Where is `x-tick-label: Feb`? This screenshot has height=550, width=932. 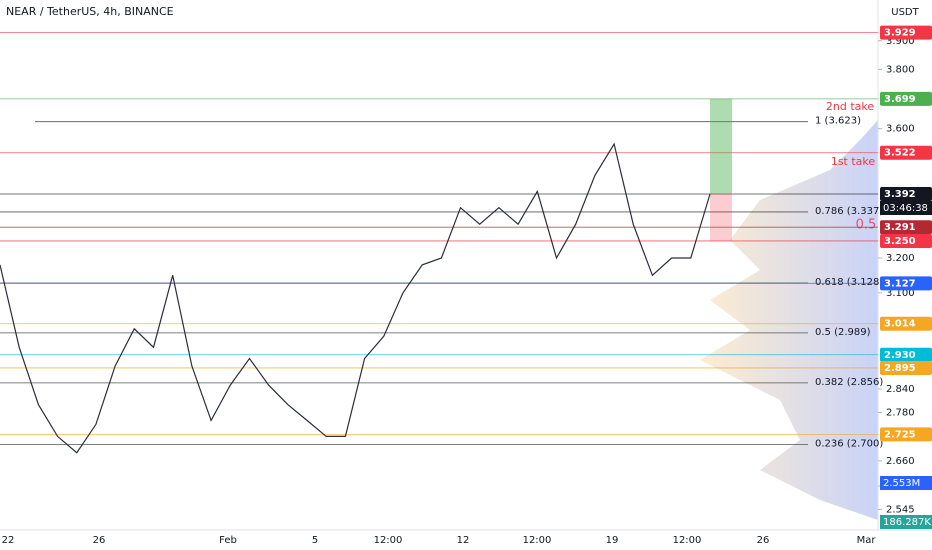
x-tick-label: Feb is located at coordinates (228, 540).